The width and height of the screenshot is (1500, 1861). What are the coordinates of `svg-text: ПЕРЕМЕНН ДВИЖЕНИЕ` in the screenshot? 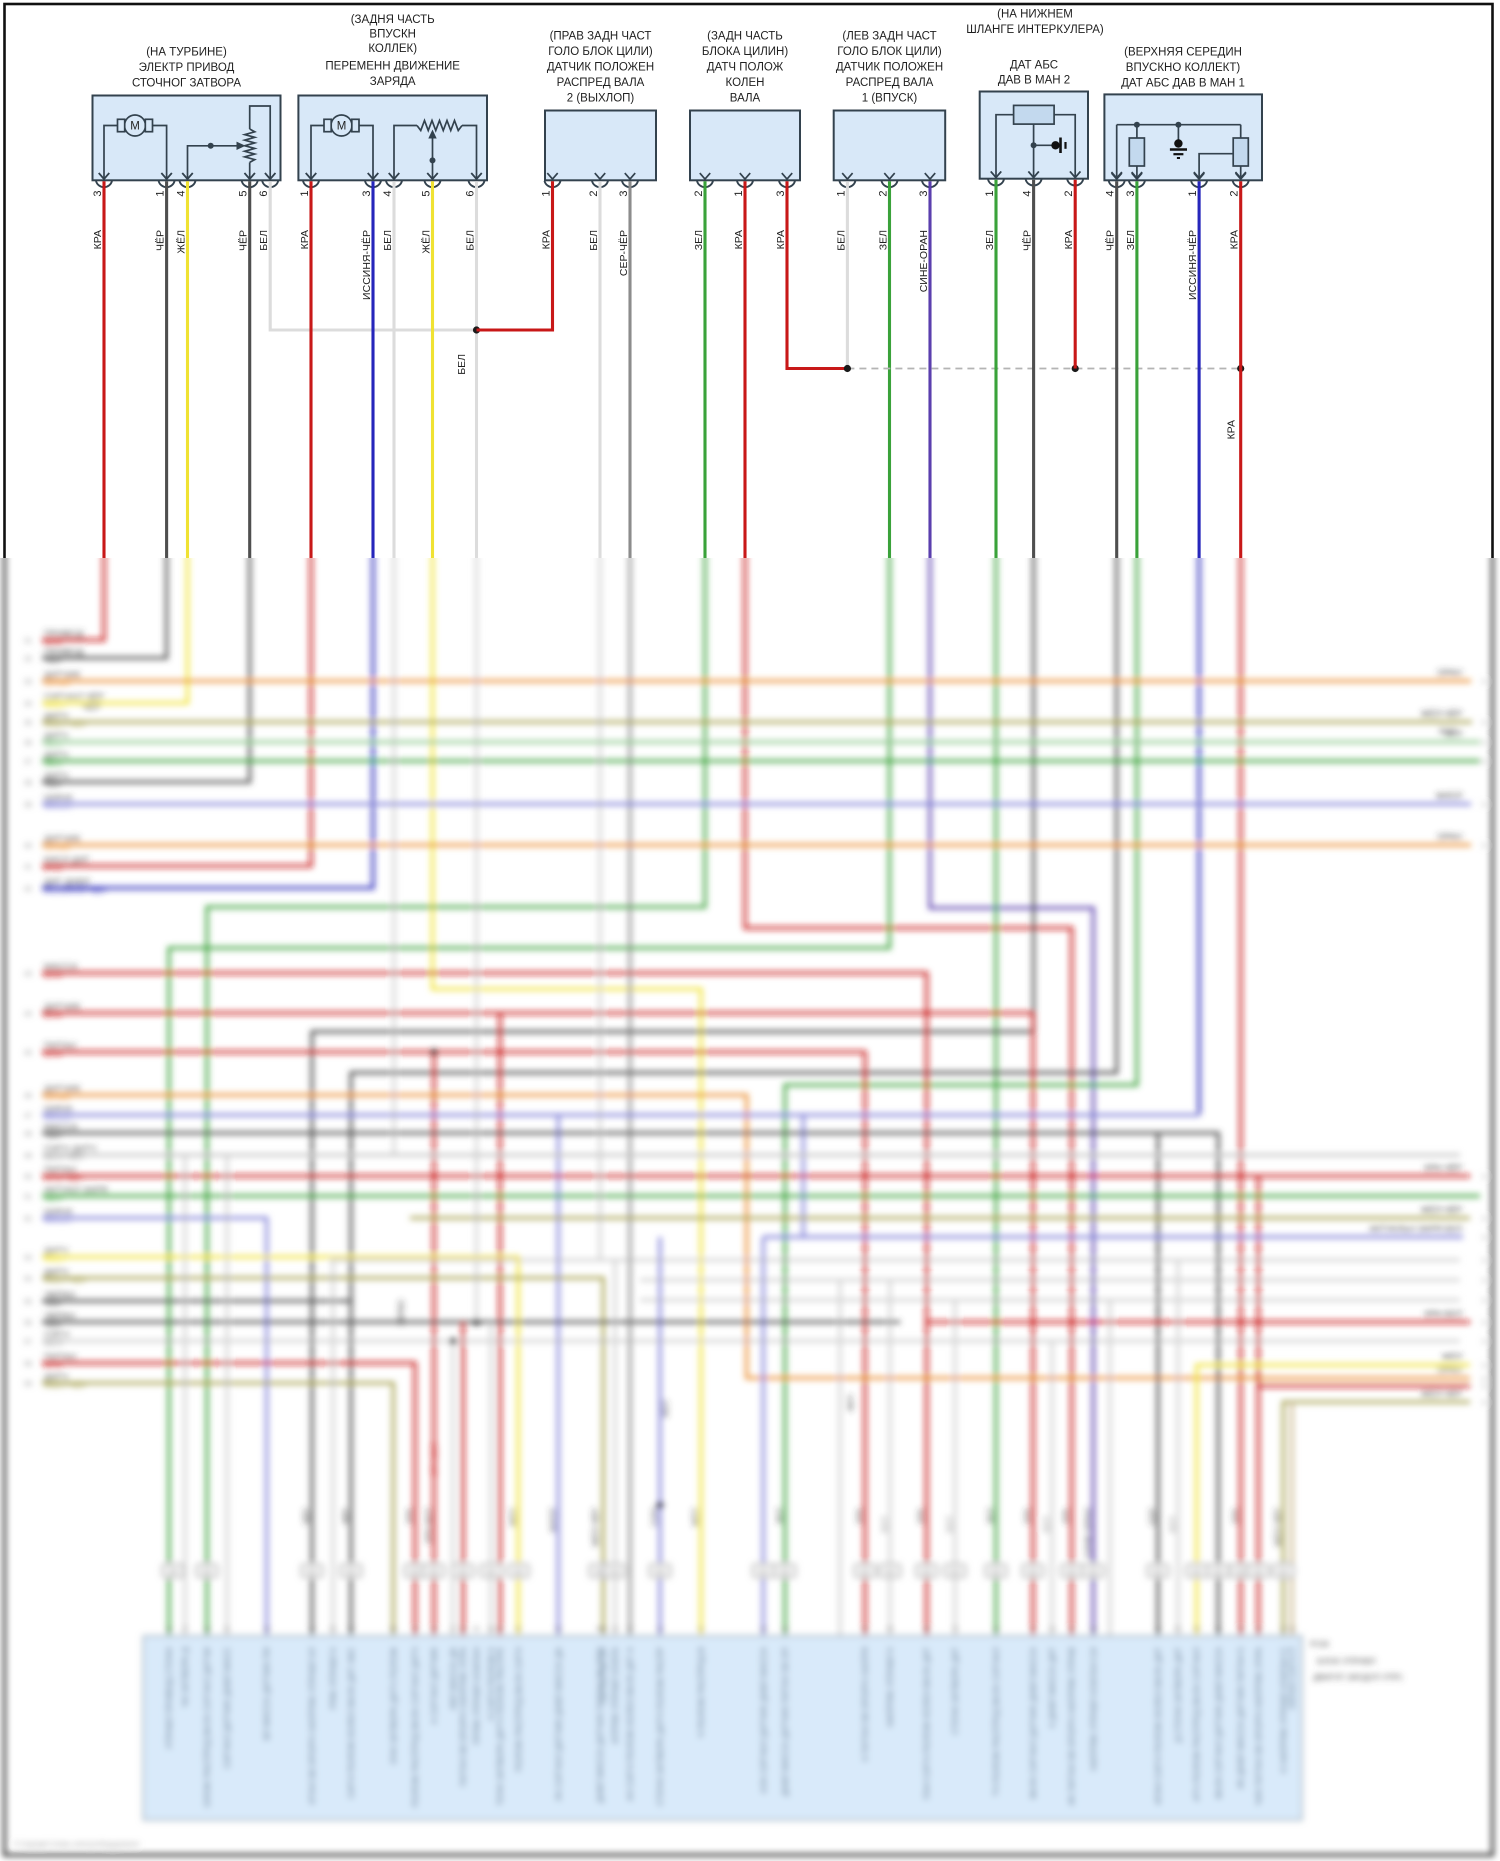 It's located at (392, 67).